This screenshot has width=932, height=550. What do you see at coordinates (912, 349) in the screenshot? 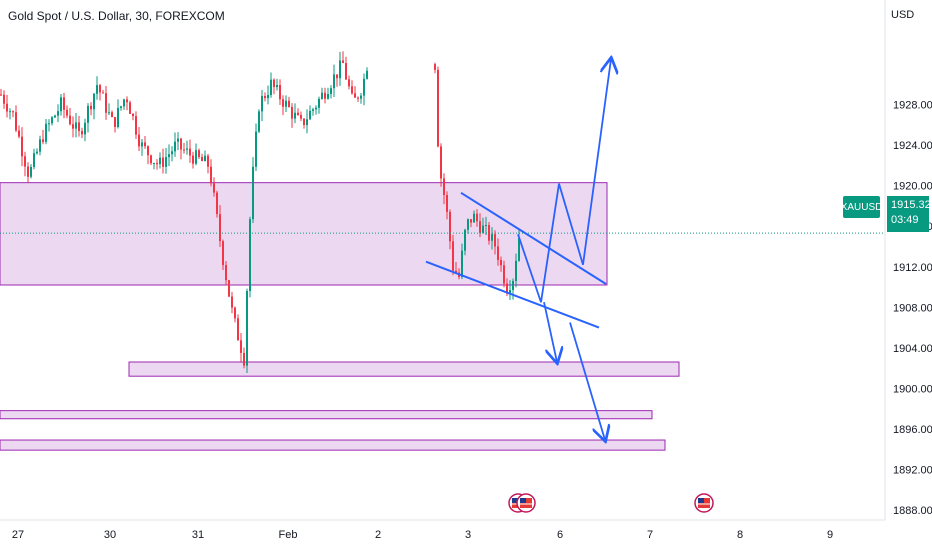
I see `price-tick-label: 1904.00` at bounding box center [912, 349].